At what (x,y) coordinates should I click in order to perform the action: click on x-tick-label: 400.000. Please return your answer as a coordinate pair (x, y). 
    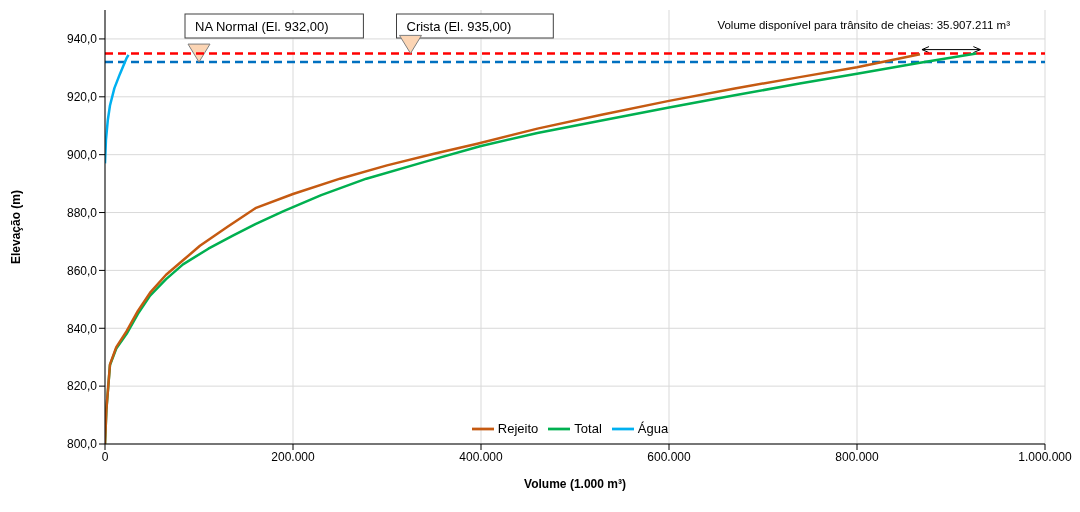
    Looking at the image, I should click on (481, 456).